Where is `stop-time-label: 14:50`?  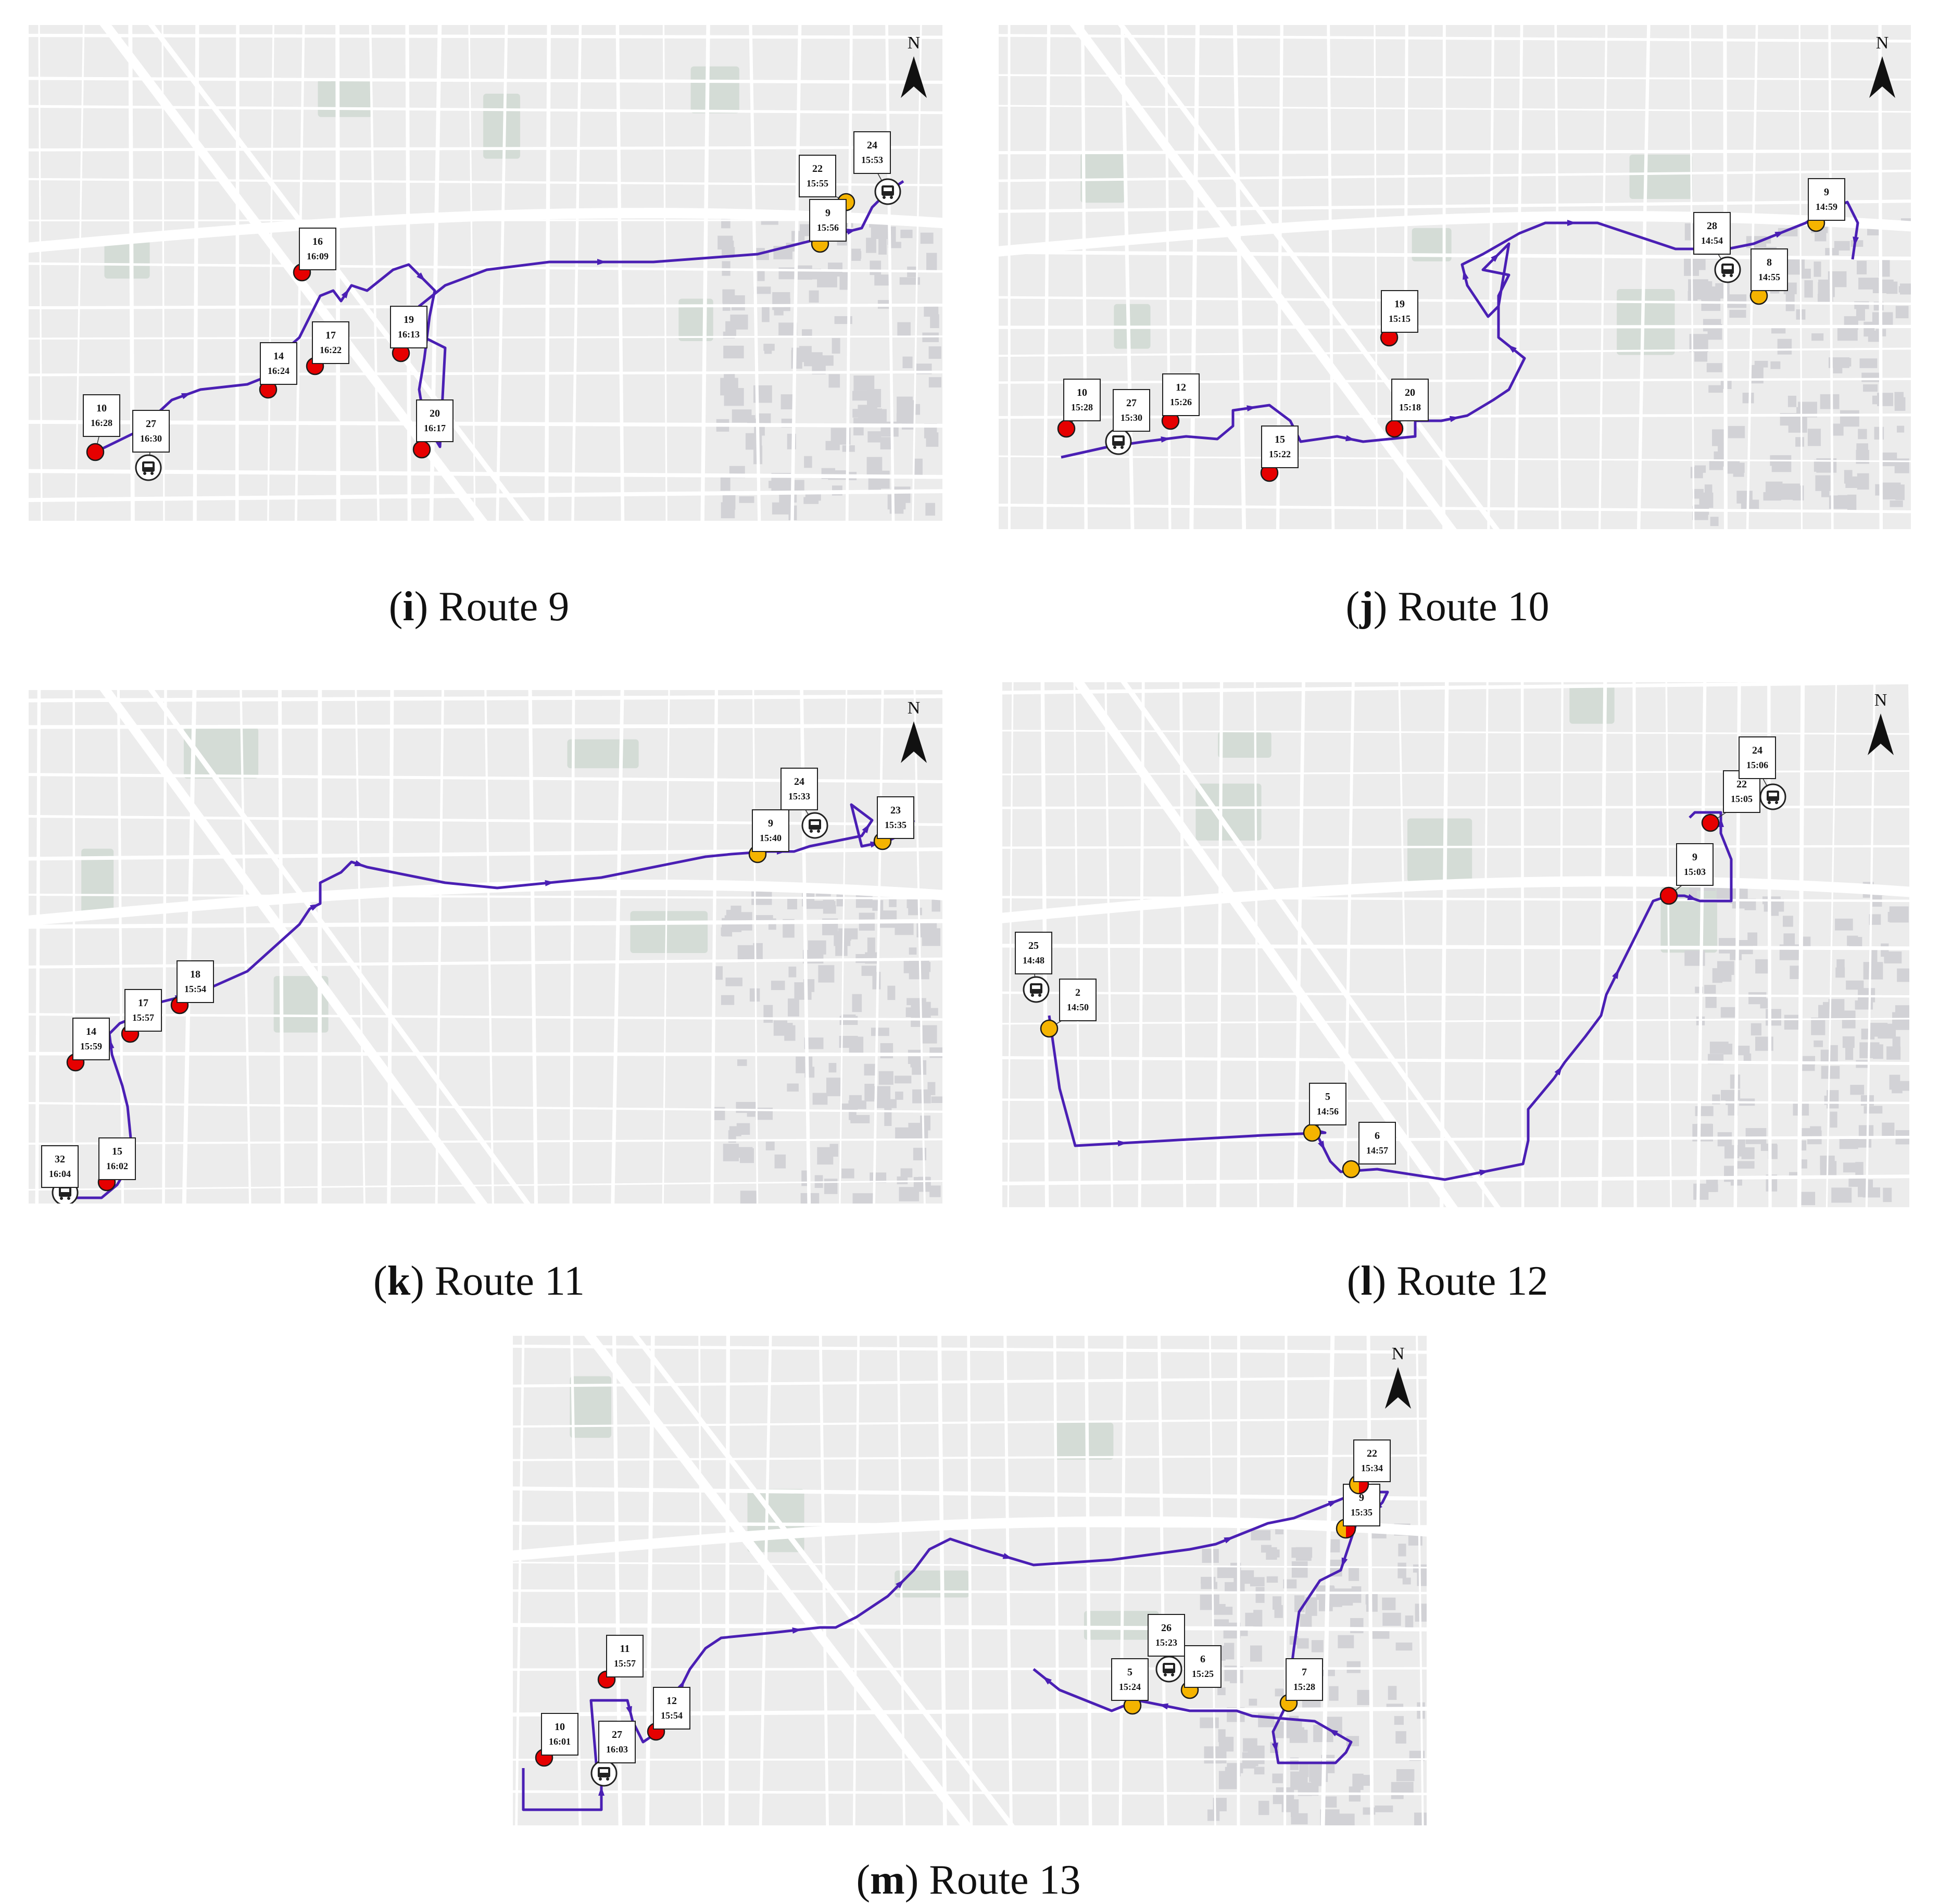 stop-time-label: 14:50 is located at coordinates (1078, 1007).